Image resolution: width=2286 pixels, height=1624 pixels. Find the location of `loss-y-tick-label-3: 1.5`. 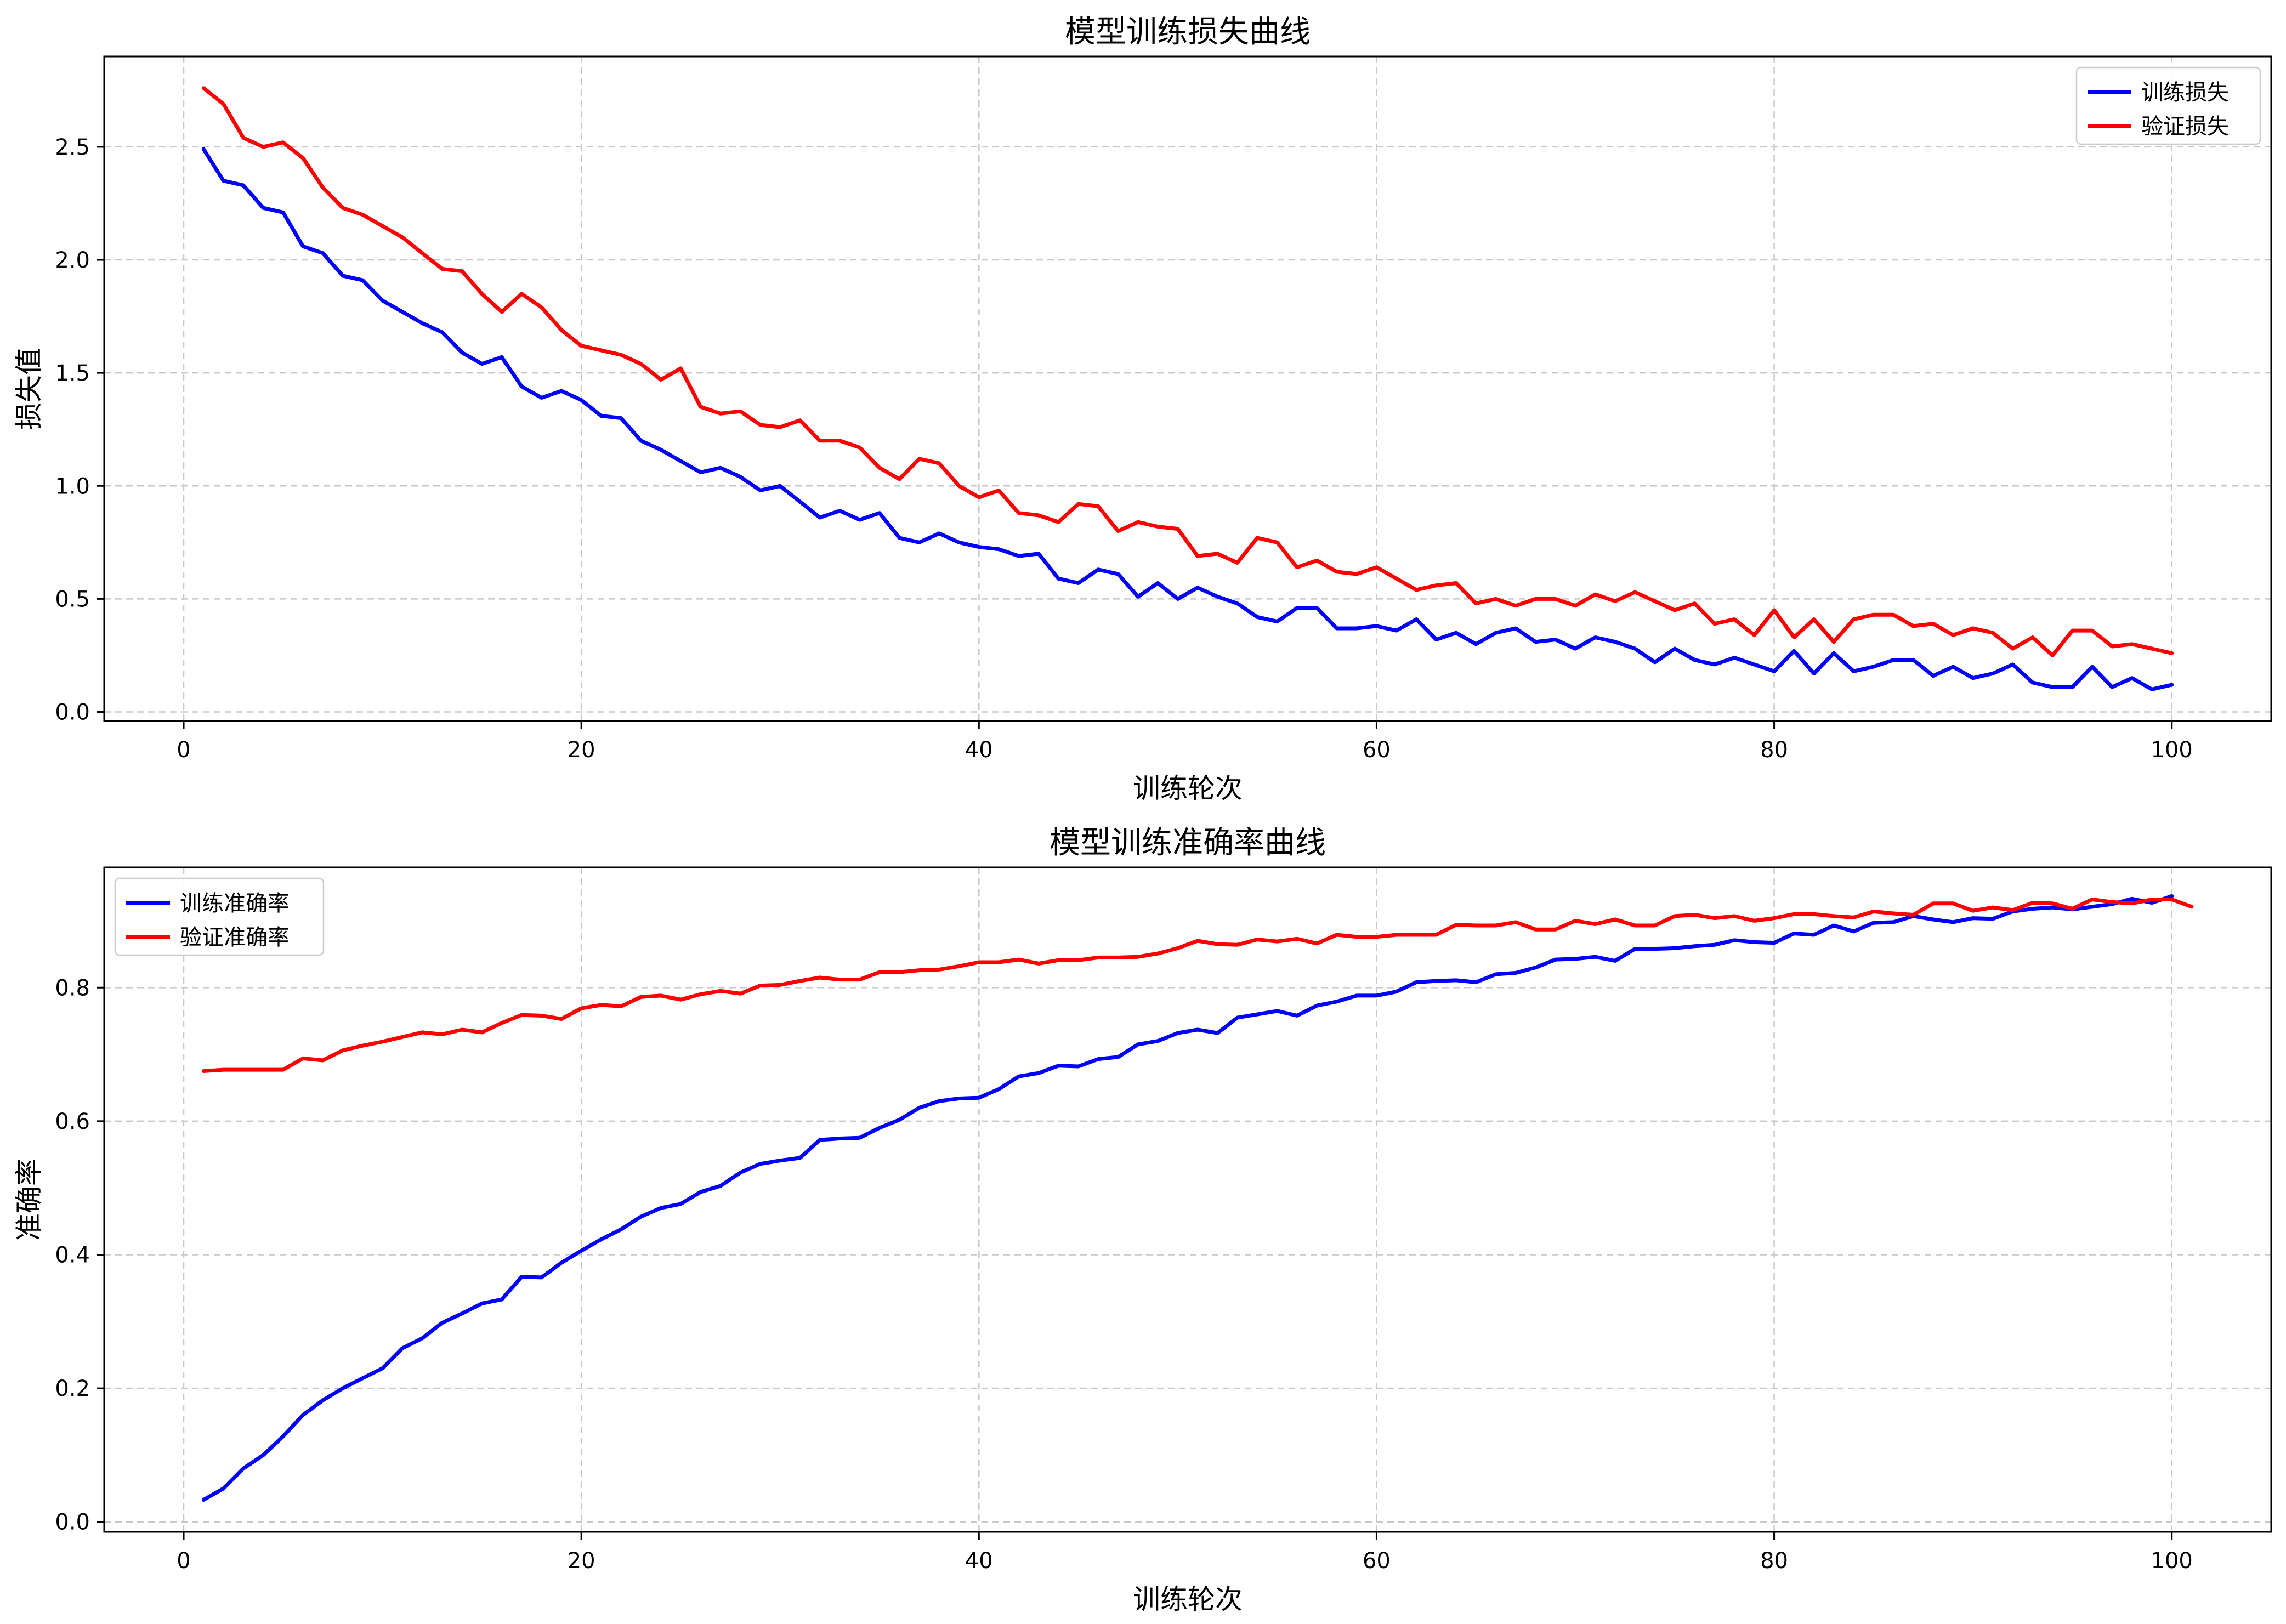

loss-y-tick-label-3: 1.5 is located at coordinates (72, 373).